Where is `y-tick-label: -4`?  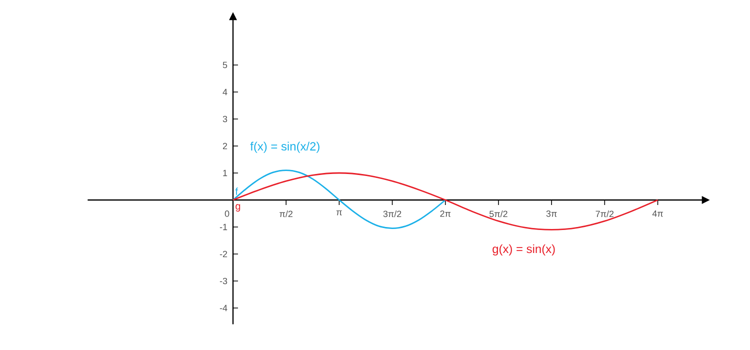
y-tick-label: -4 is located at coordinates (224, 308).